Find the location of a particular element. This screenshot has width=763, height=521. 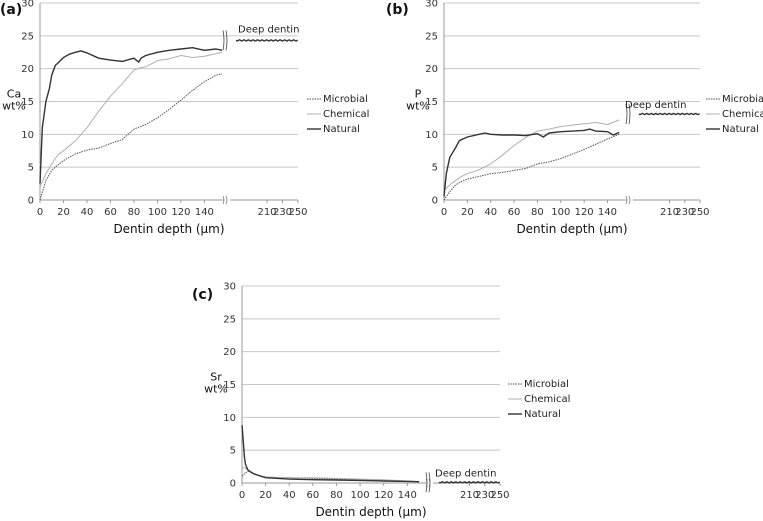

panel-label: (a) is located at coordinates (11, 10).